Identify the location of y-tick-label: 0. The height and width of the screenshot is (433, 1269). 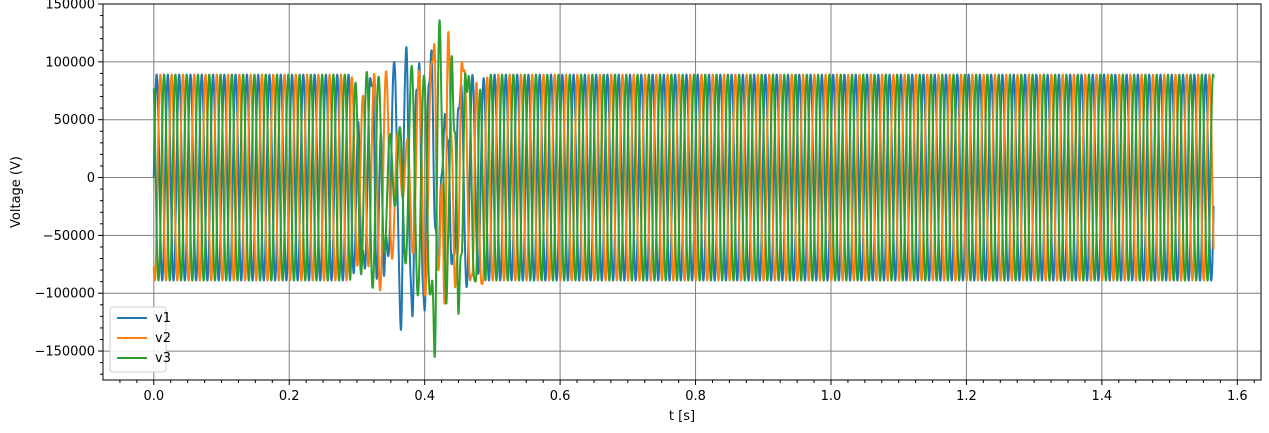
(91, 178).